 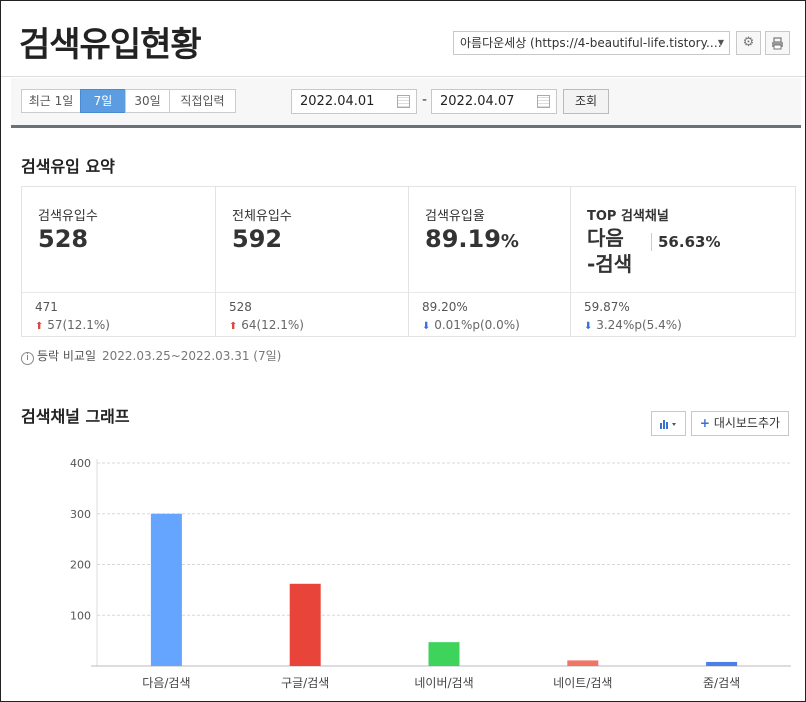 I want to click on info-icon: i, so click(x=27, y=358).